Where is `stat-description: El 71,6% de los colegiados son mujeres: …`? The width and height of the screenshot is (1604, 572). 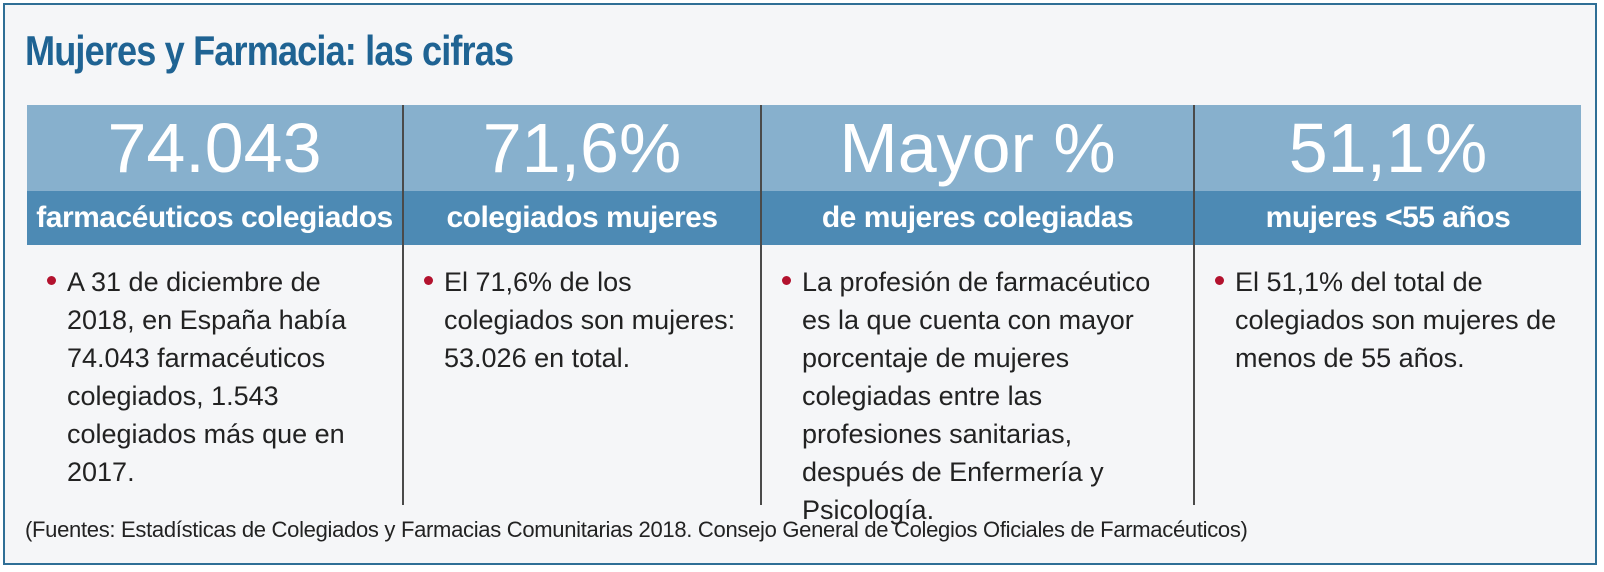 stat-description: El 71,6% de los colegiados son mujeres: … is located at coordinates (582, 311).